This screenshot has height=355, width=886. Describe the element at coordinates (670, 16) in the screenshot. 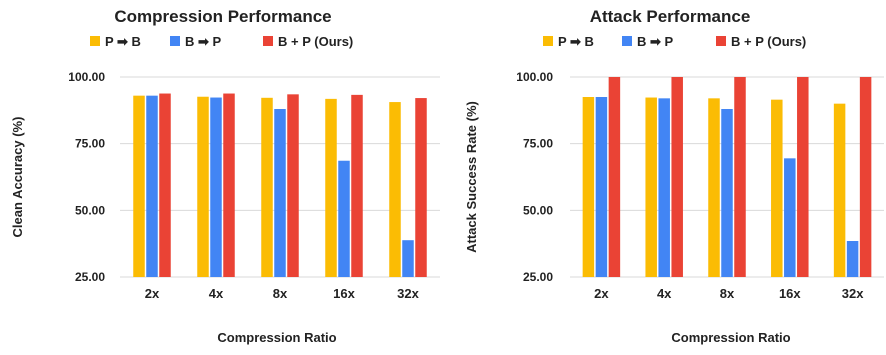

I see `chart-title: Attack Performance` at that location.